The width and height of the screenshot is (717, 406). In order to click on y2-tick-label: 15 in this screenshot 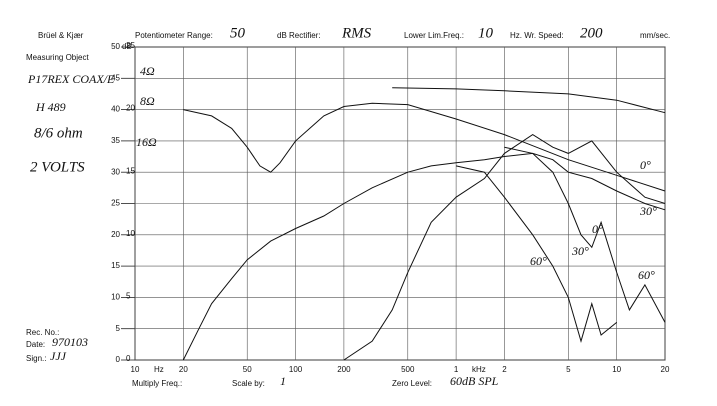, I will do `click(130, 170)`.